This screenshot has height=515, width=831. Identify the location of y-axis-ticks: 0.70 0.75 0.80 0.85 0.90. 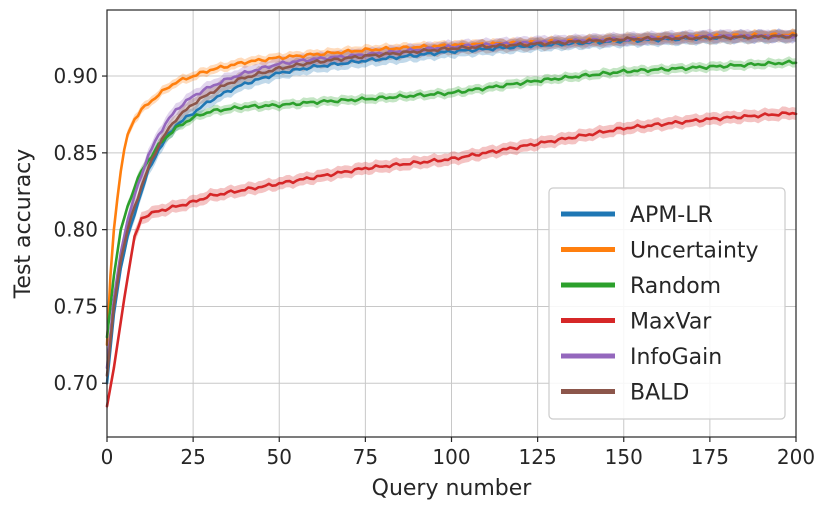
(80, 229).